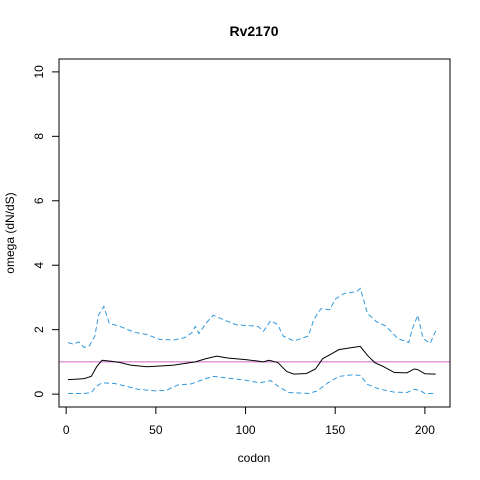 Image resolution: width=480 pixels, height=480 pixels. I want to click on series-line-upper-bound, so click(252, 317).